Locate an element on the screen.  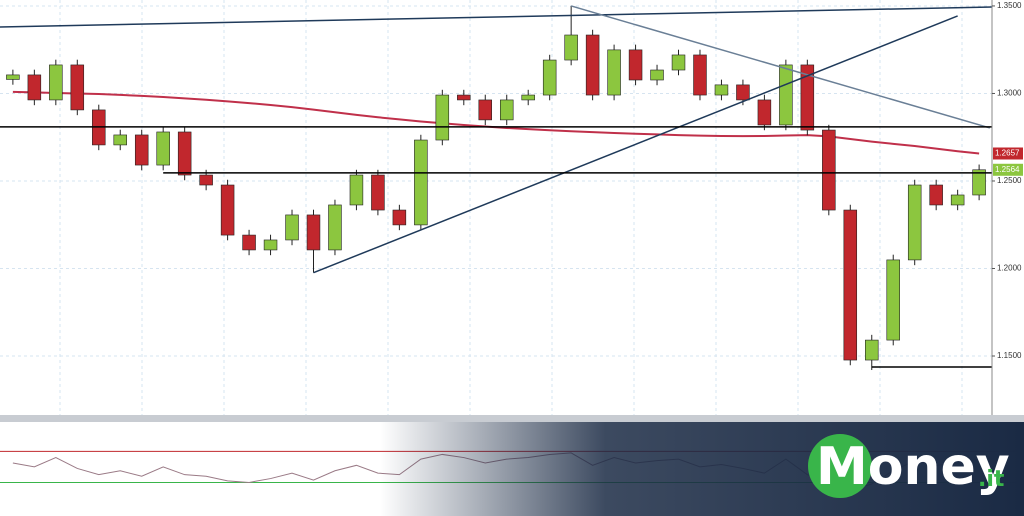
panel-divider is located at coordinates (512, 418).